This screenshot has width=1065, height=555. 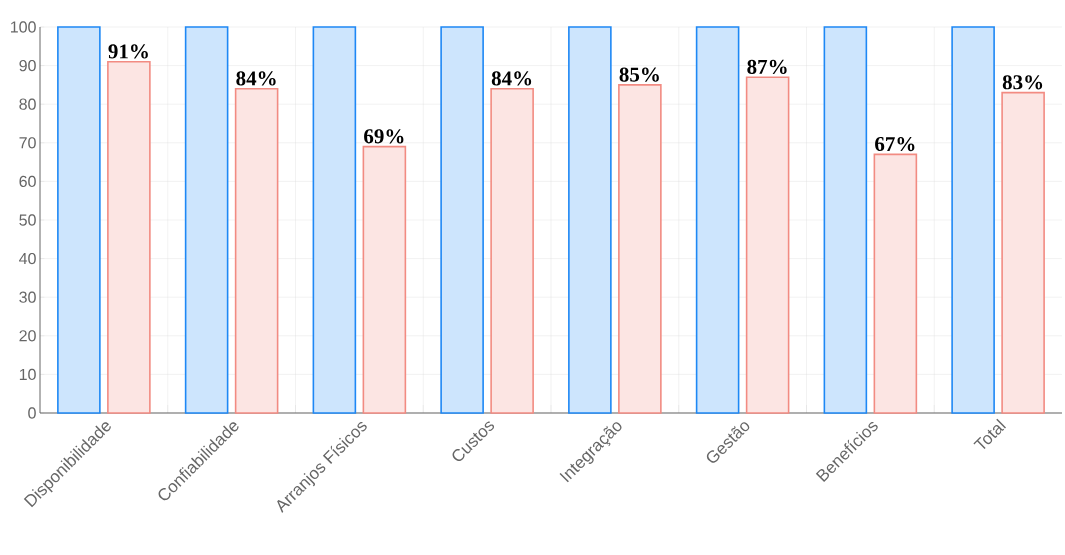 I want to click on y-tick-label: 10, so click(x=27, y=374).